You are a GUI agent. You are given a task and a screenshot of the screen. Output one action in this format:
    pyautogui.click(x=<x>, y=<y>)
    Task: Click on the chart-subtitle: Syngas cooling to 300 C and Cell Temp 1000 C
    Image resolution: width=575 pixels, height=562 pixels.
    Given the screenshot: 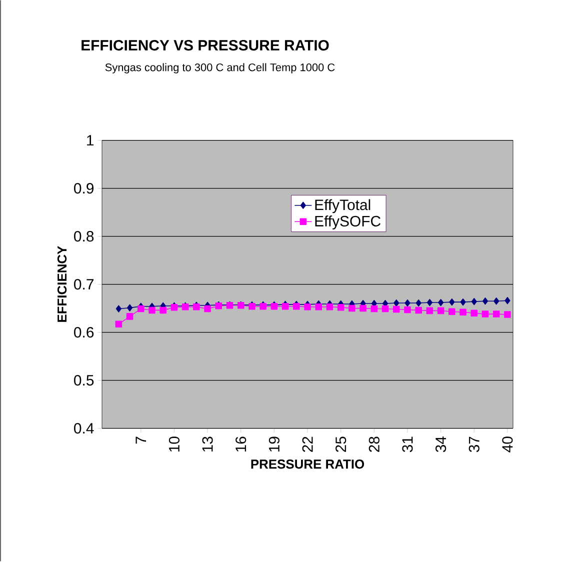 What is the action you would take?
    pyautogui.click(x=220, y=68)
    